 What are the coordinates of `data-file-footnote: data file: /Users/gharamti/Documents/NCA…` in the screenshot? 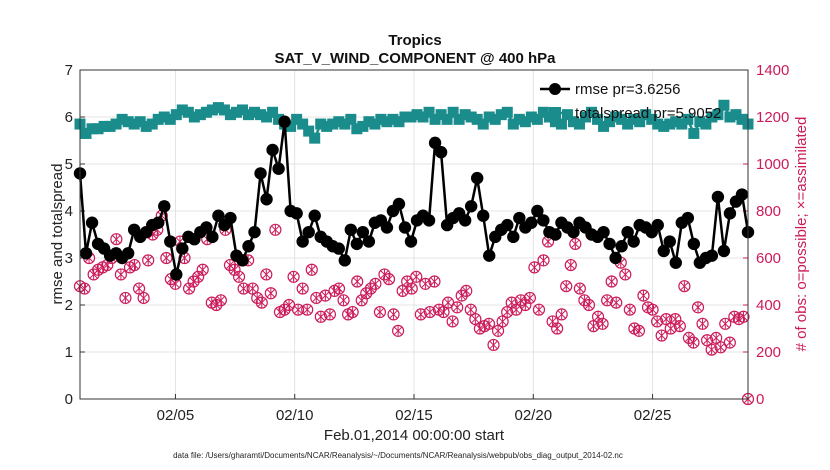 It's located at (398, 455).